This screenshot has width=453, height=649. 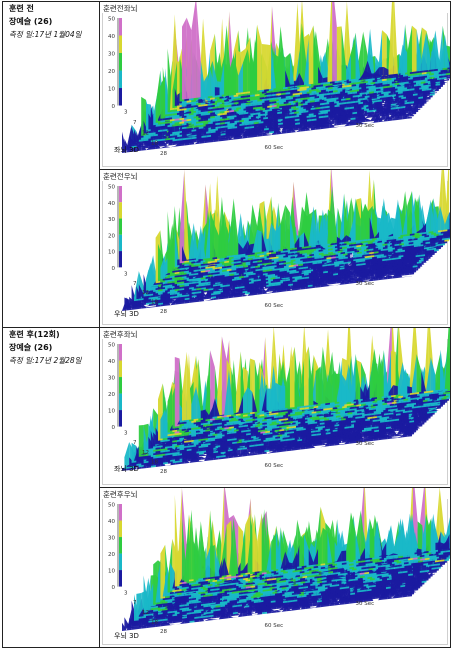 I want to click on measure-date: 측정 일:17년 1월04일, so click(x=45, y=34).